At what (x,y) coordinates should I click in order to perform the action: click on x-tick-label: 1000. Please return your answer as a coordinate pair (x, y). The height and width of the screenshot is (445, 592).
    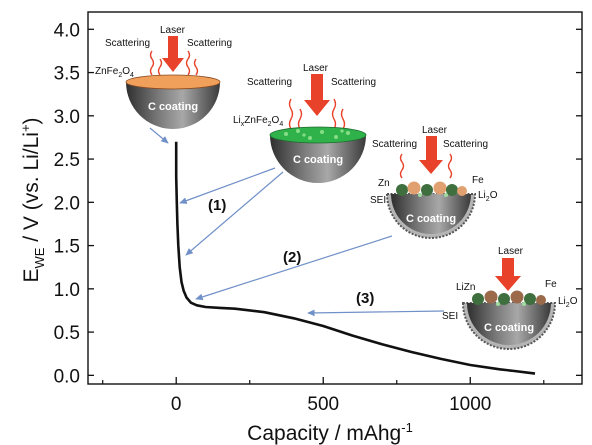
    Looking at the image, I should click on (470, 404).